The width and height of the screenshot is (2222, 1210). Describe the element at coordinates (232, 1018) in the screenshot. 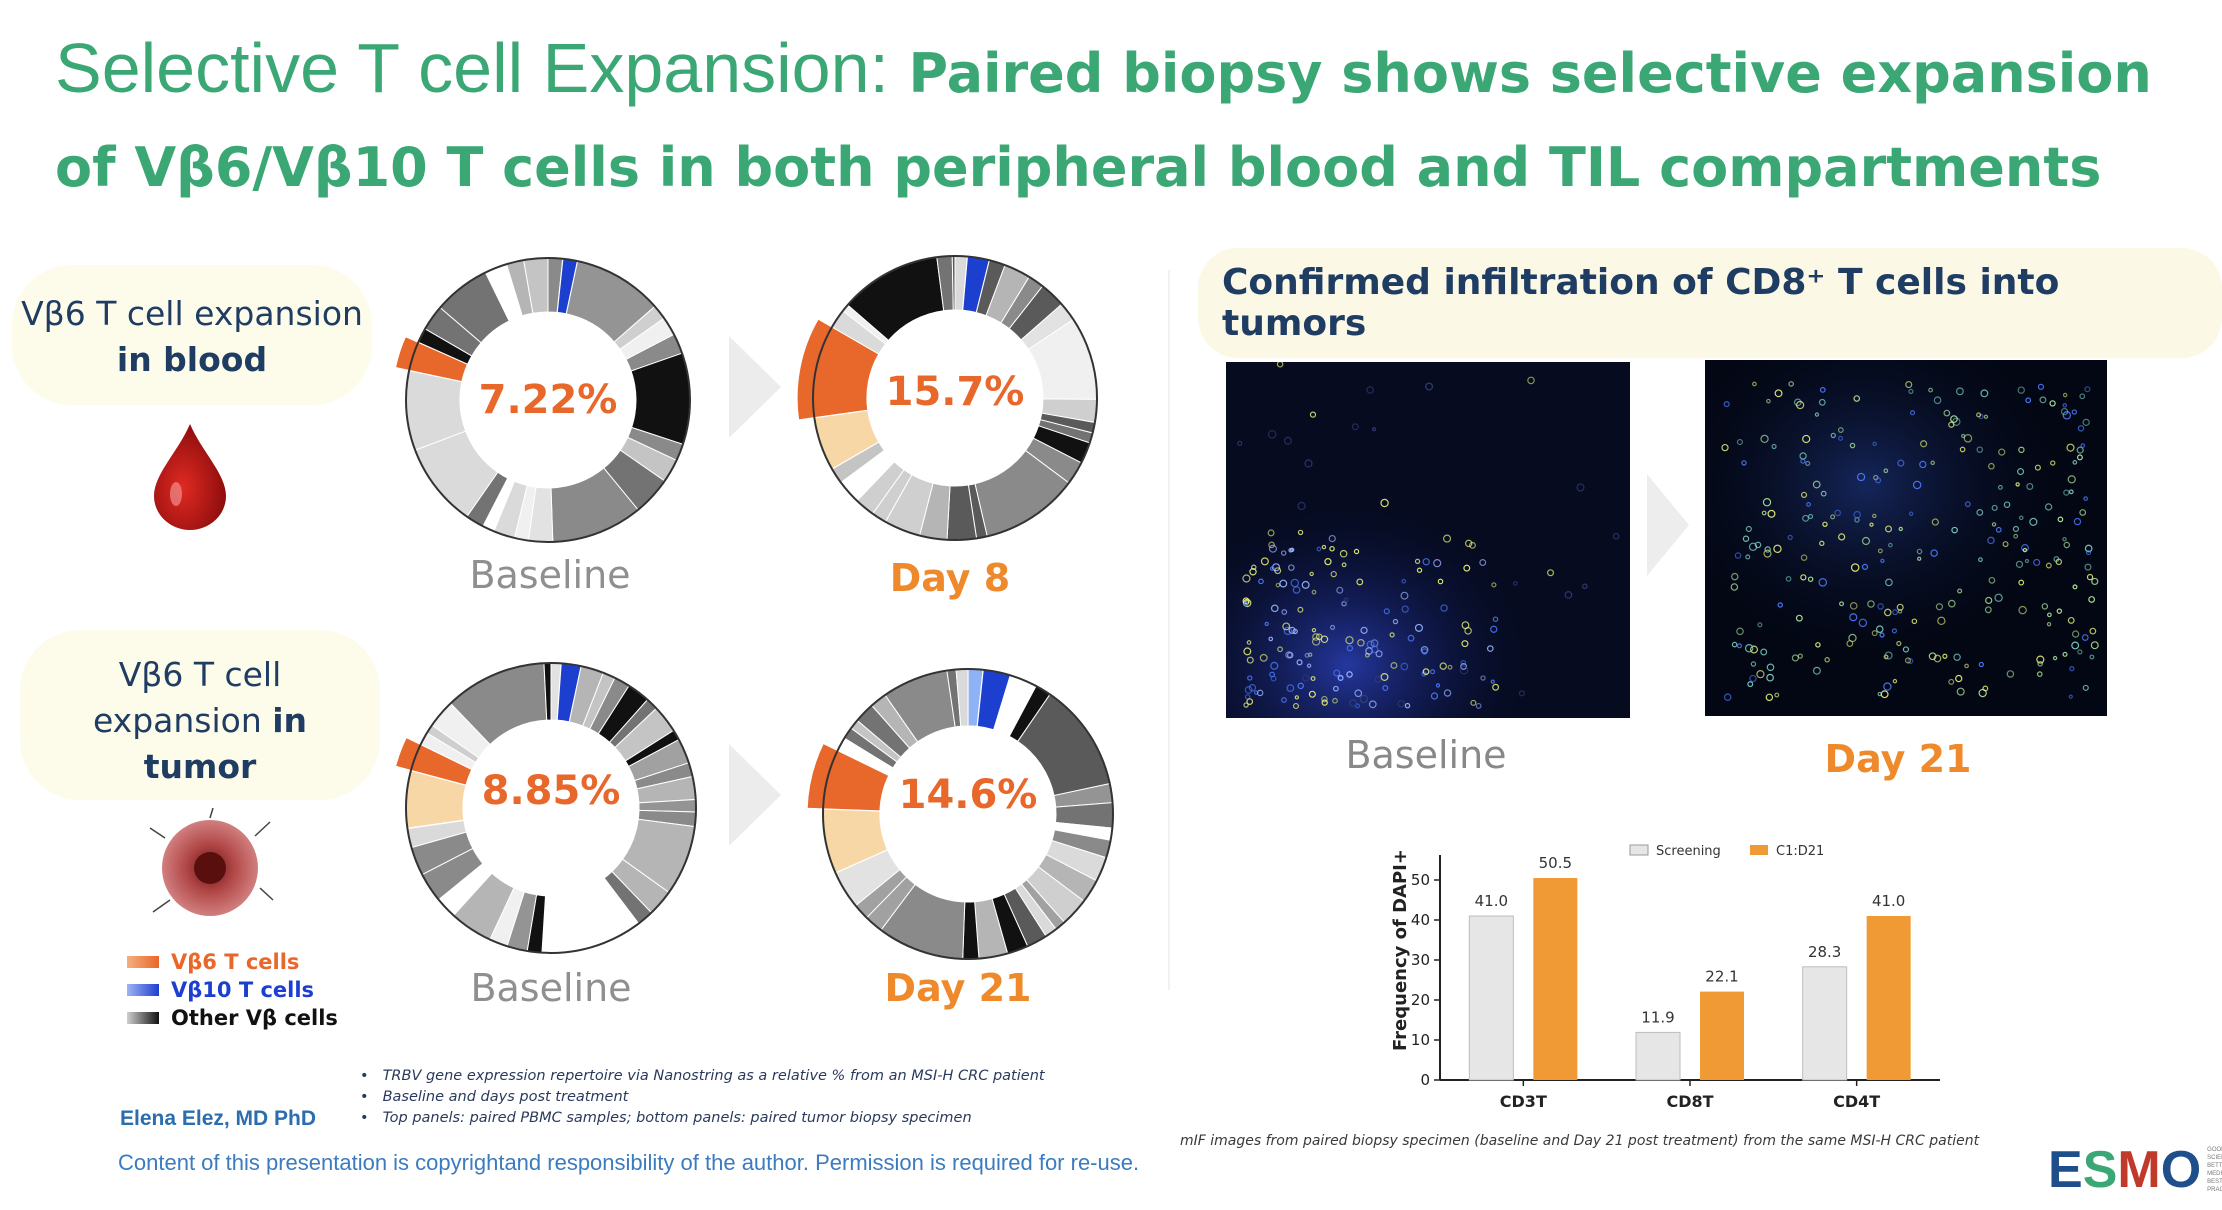

I see `legend-item-other: Other Vβ cells` at that location.